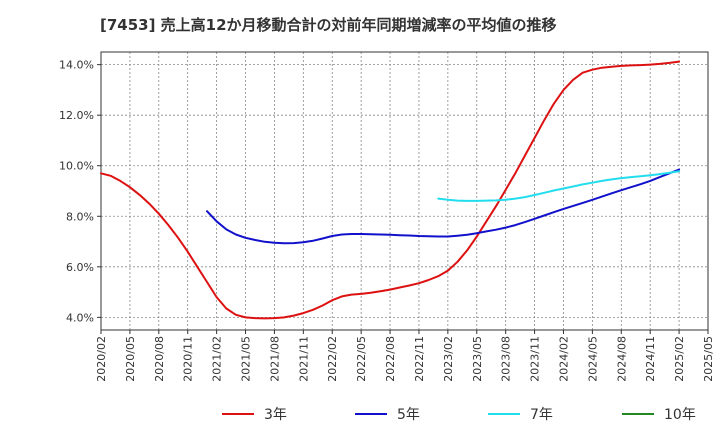 The width and height of the screenshot is (720, 440). What do you see at coordinates (592, 359) in the screenshot?
I see `x-tick-label: 2024/05` at bounding box center [592, 359].